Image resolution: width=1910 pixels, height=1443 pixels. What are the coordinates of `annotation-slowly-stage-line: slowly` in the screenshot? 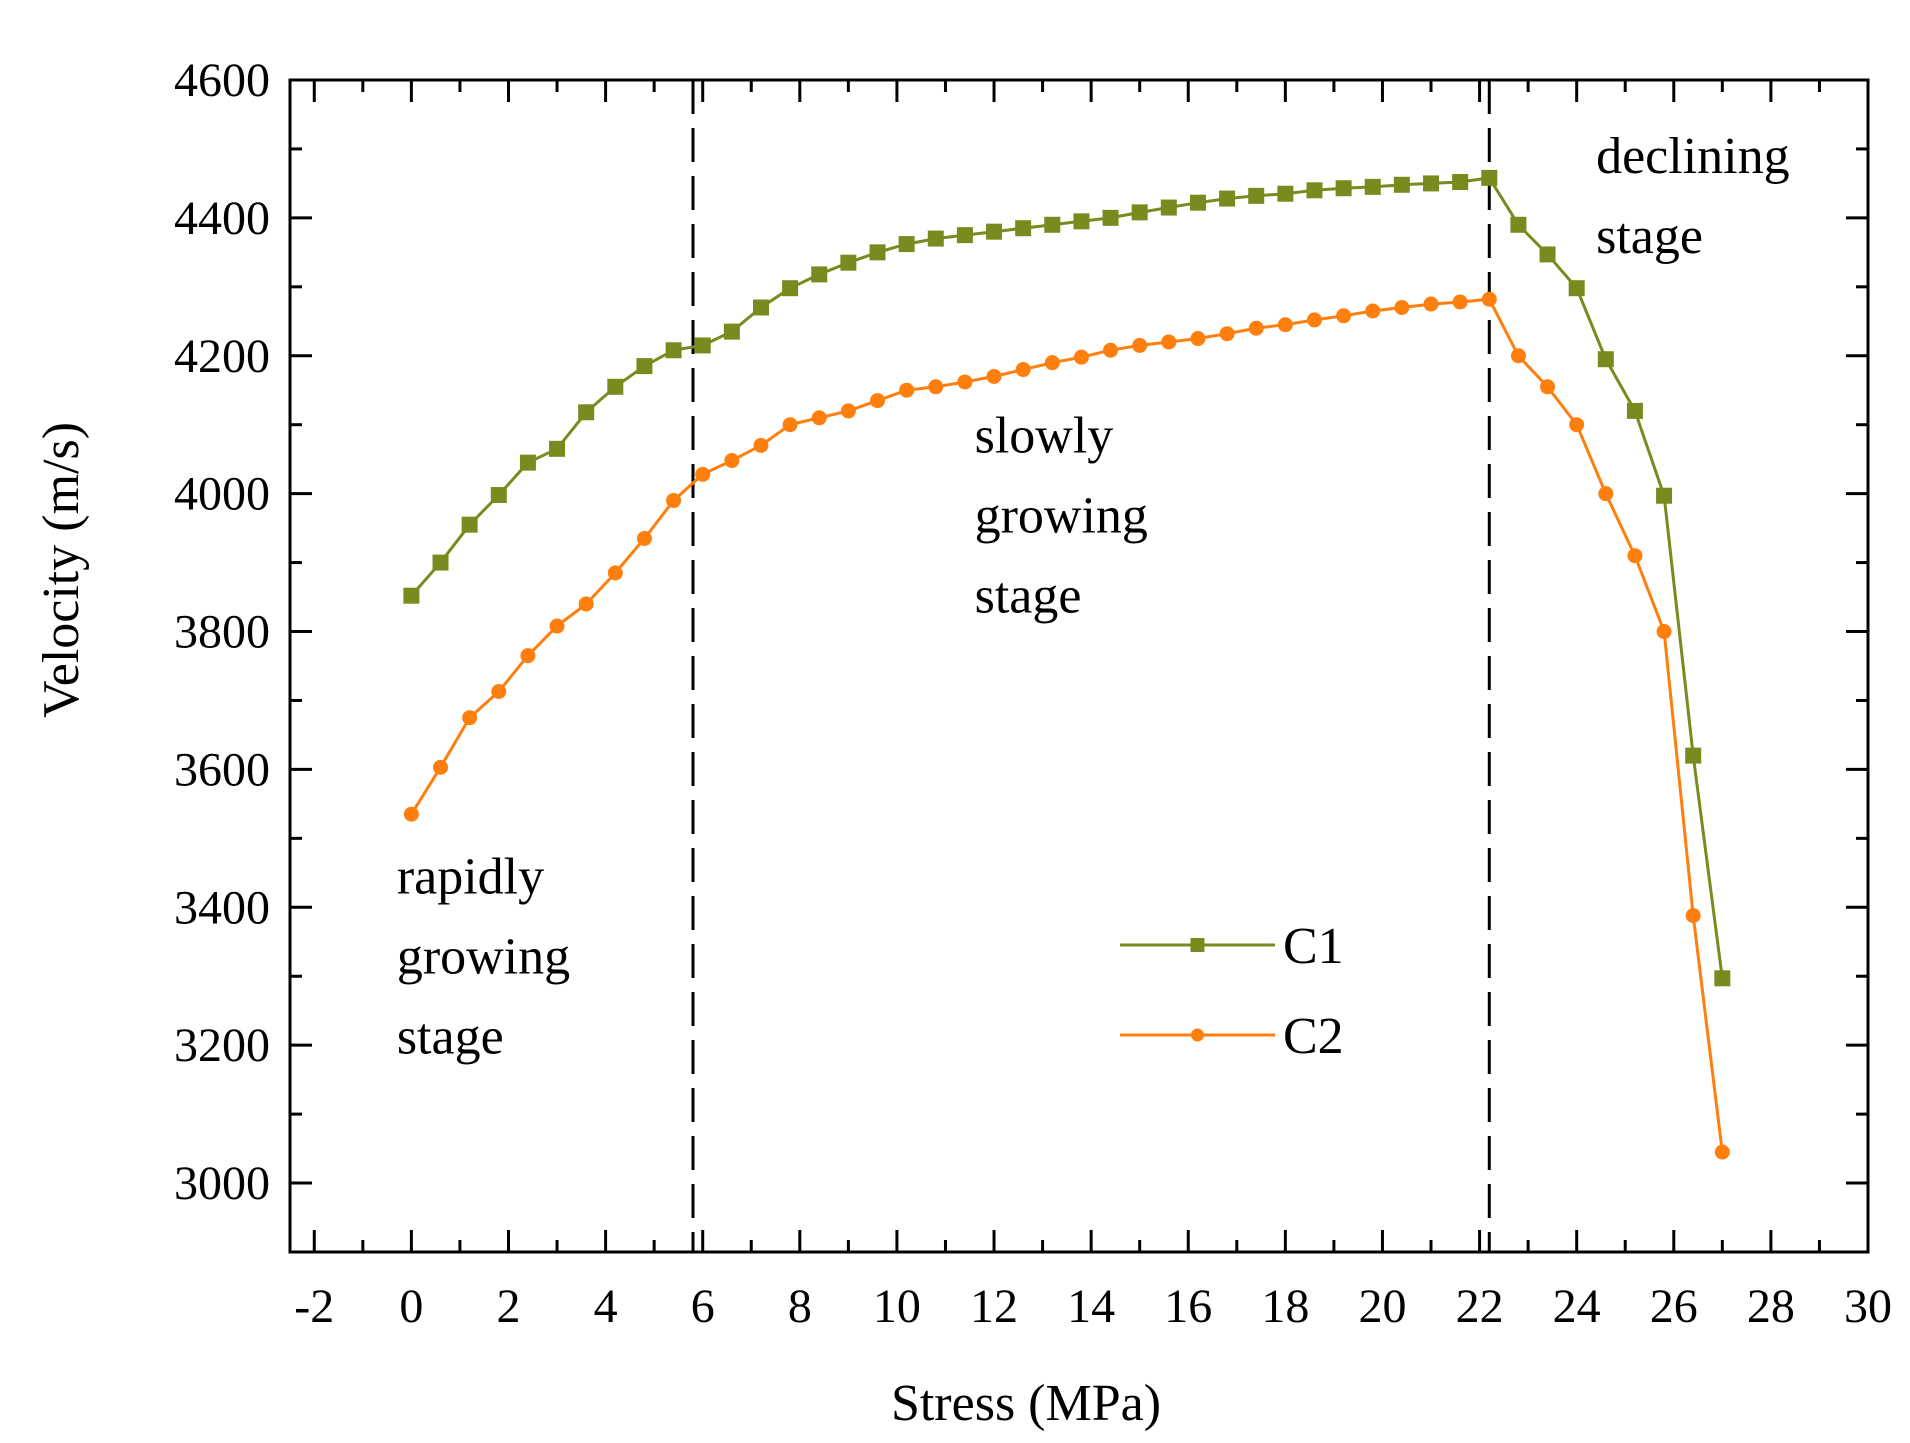 It's located at (1044, 435).